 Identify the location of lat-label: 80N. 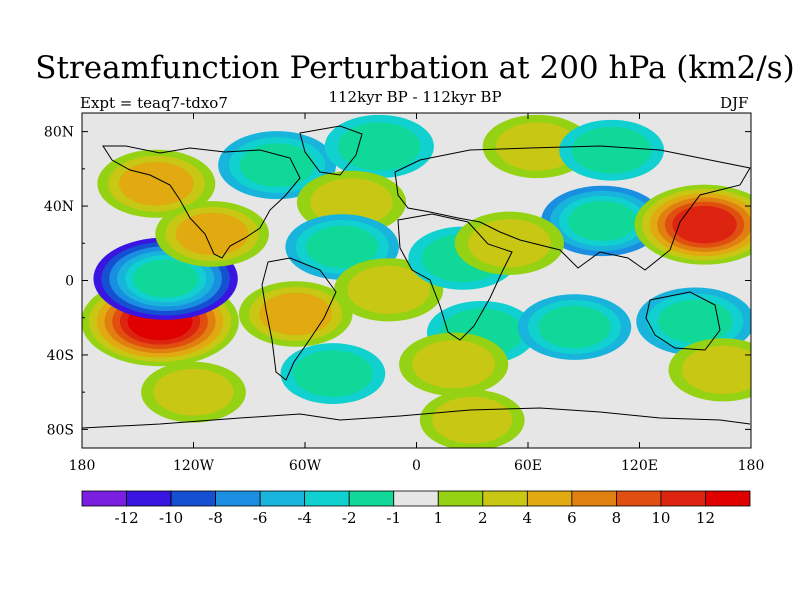
(59, 133).